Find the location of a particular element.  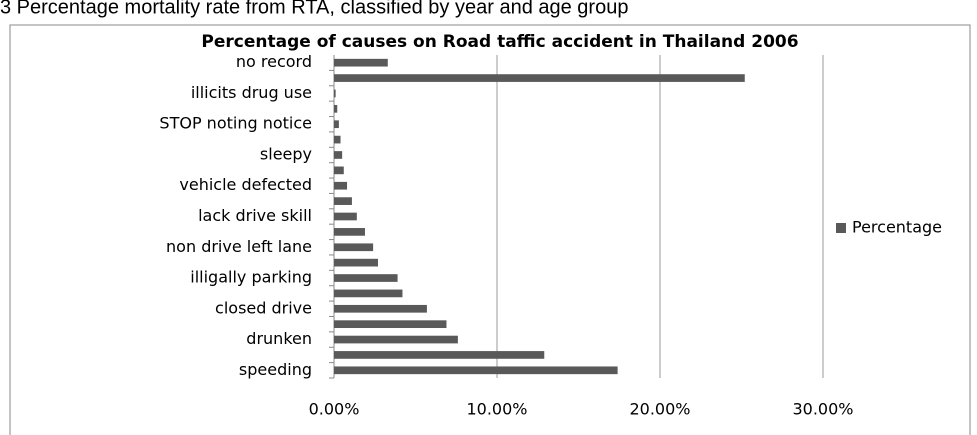

y-tick-label: illicits drug use is located at coordinates (251, 92).